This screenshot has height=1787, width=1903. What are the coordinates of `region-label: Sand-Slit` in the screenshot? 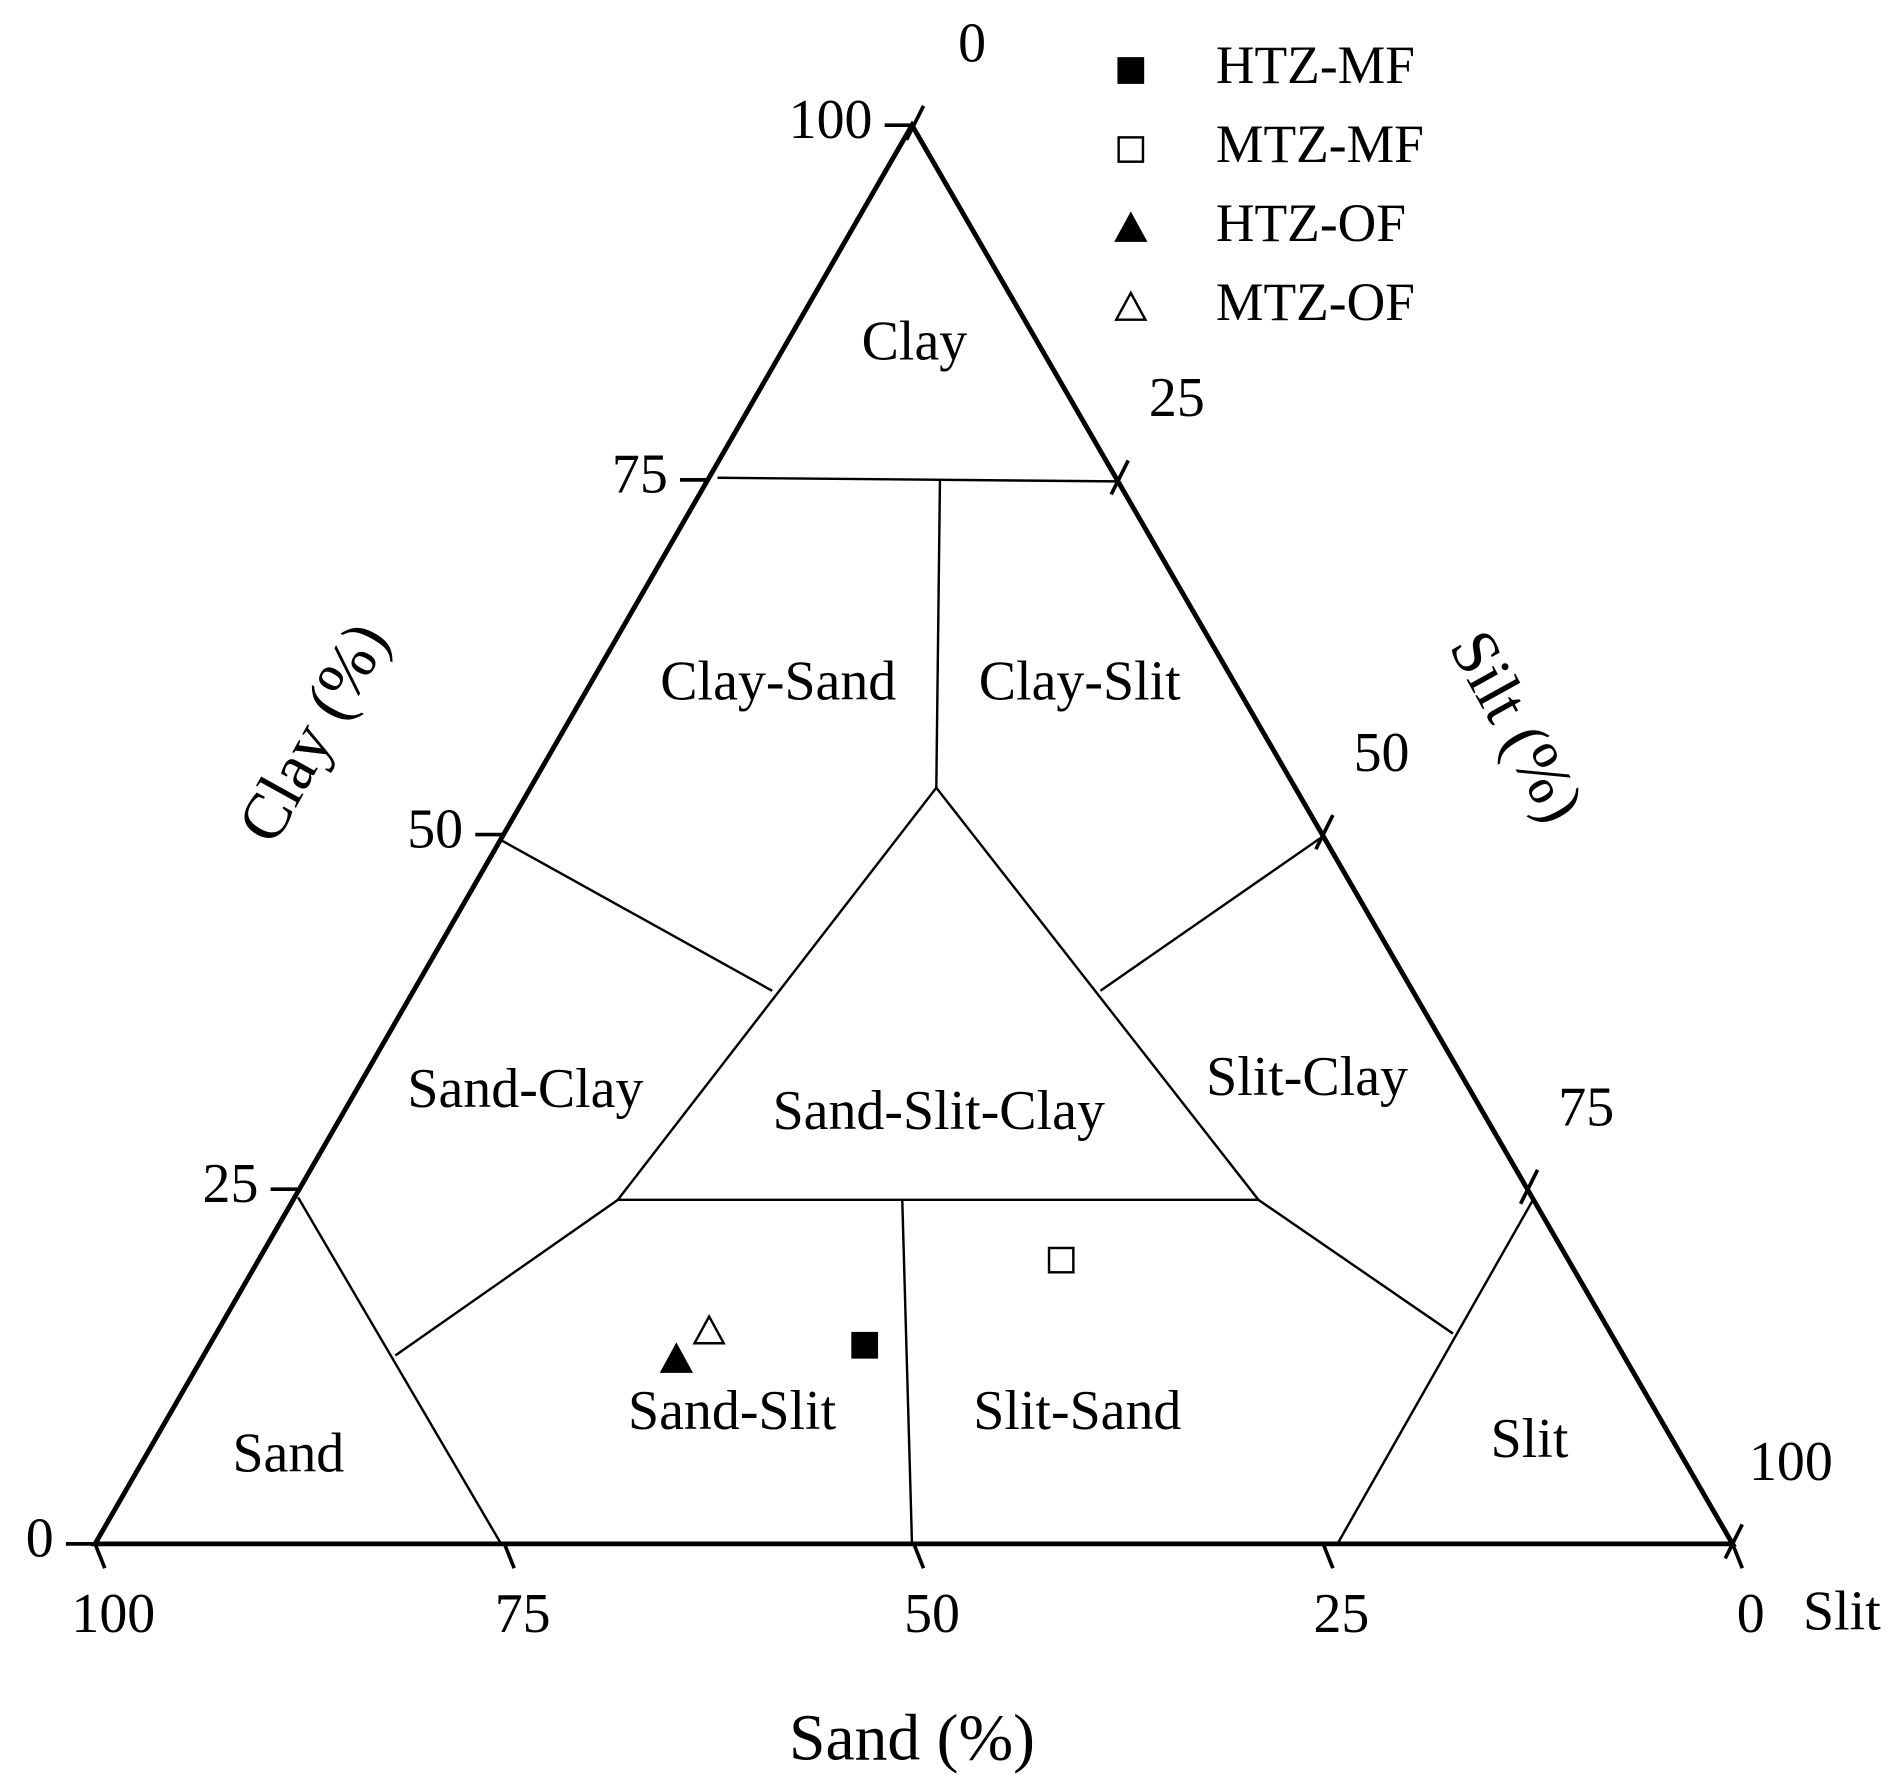 It's located at (732, 1411).